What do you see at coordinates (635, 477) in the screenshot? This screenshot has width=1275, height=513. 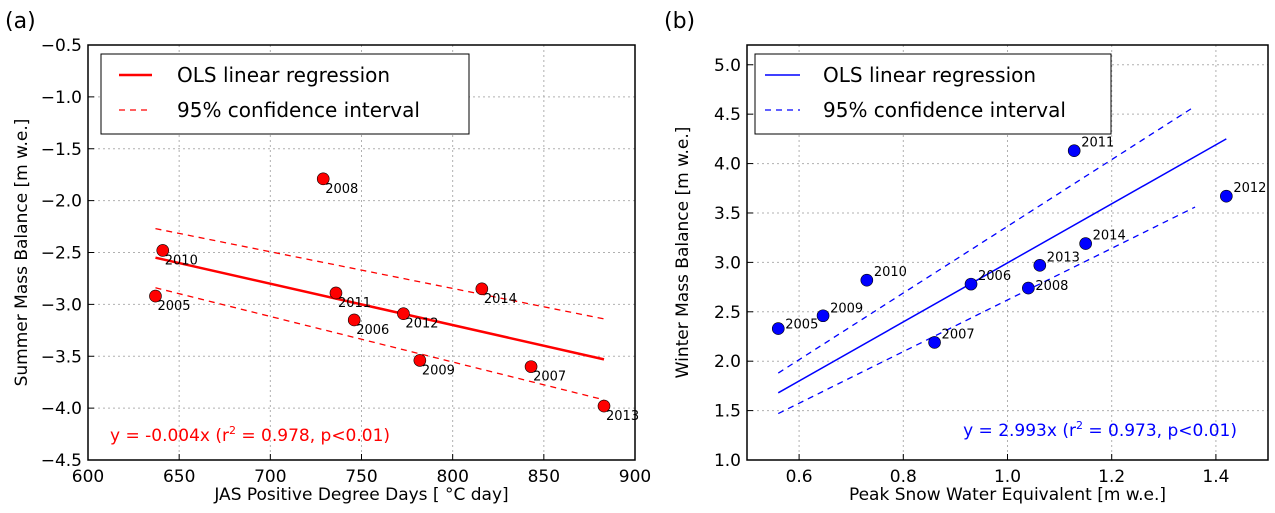 I see `x-tick-label: 900` at bounding box center [635, 477].